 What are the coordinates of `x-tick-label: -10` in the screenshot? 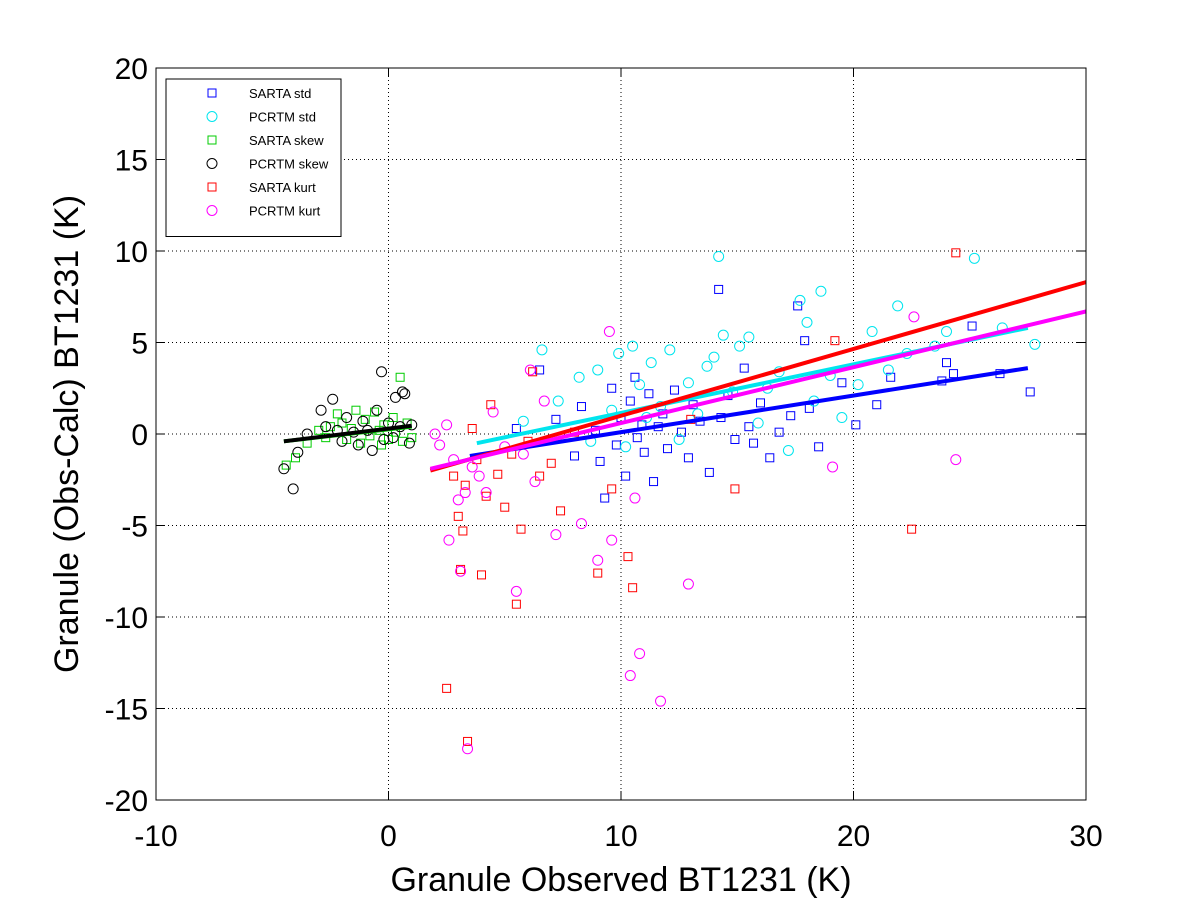 It's located at (155, 836).